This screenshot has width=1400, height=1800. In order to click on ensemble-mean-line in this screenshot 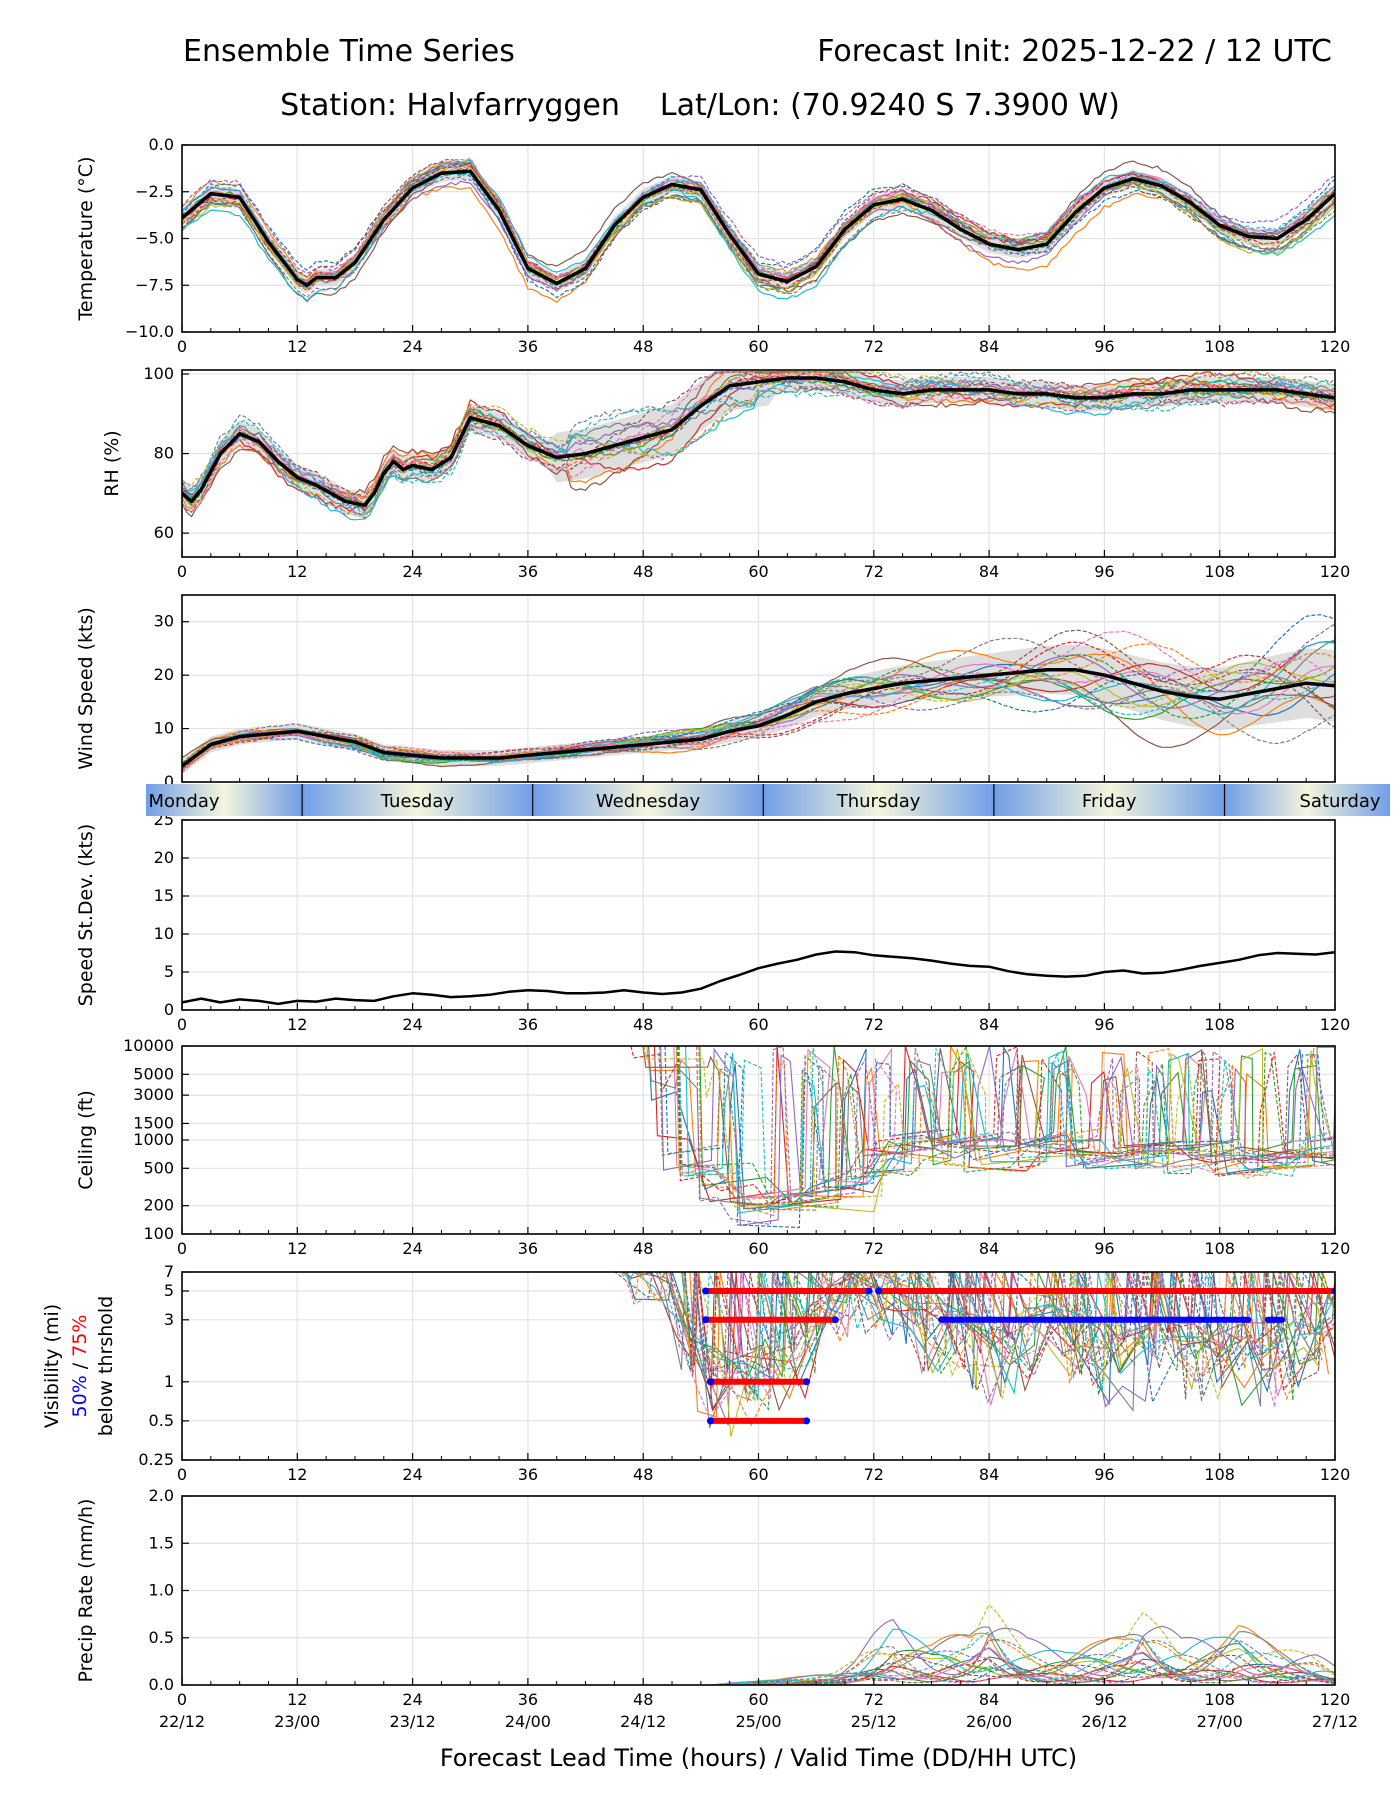, I will do `click(758, 442)`.